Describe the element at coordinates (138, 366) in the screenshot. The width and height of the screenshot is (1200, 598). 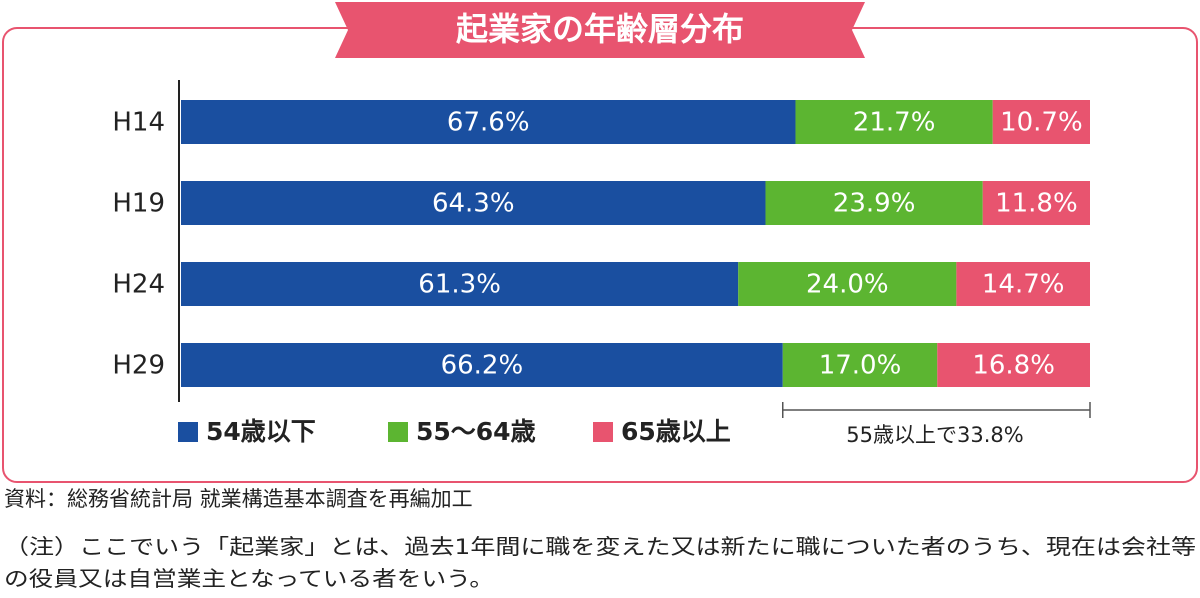
I see `y-tick-label: H29` at that location.